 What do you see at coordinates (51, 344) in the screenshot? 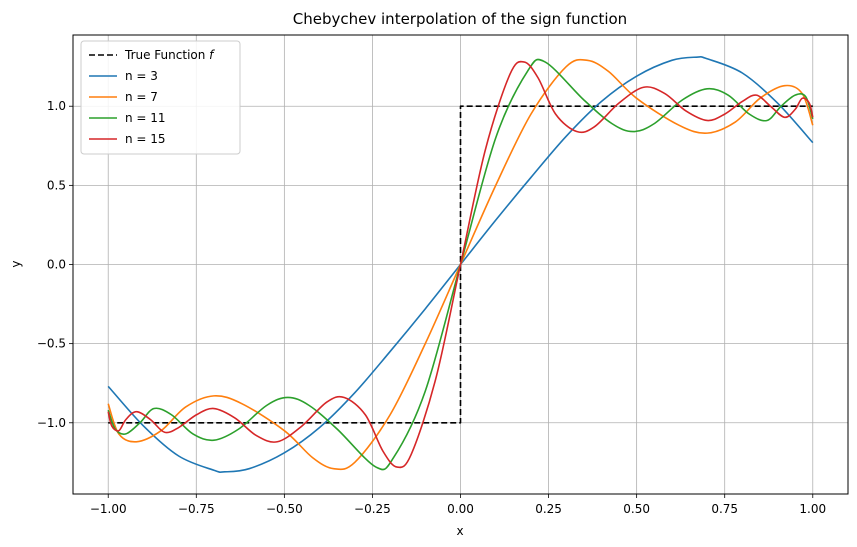
I see `y-tick-label: −0.5` at bounding box center [51, 344].